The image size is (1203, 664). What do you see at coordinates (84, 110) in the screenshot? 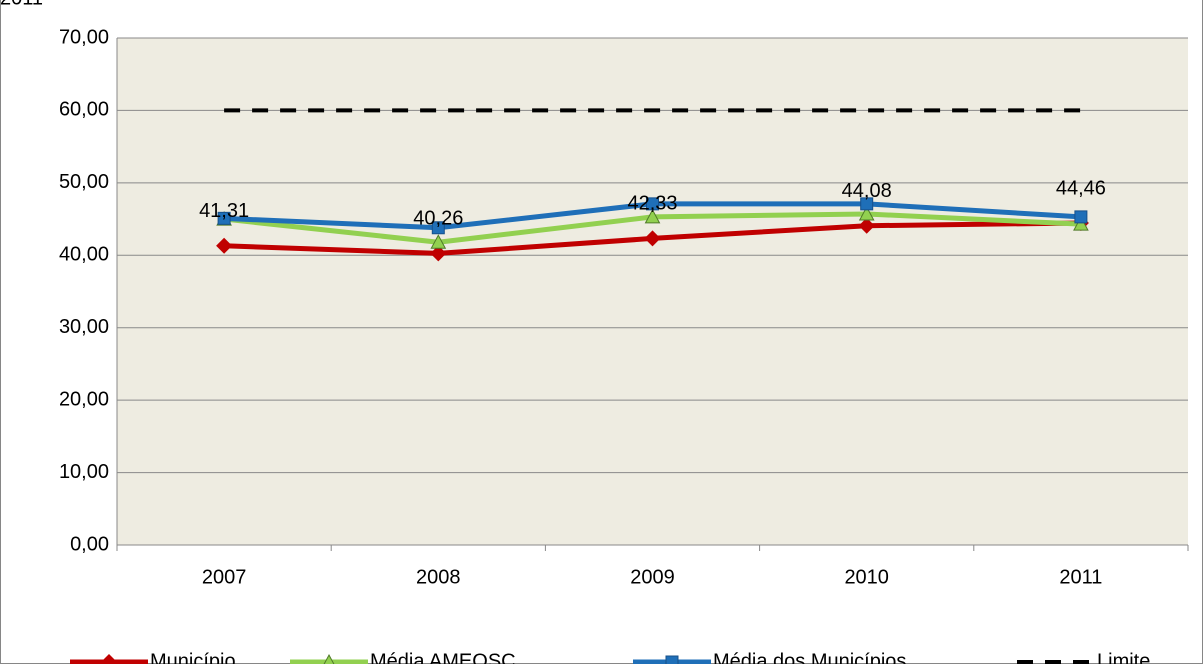
I see `y-tick-label: 60,00` at bounding box center [84, 110].